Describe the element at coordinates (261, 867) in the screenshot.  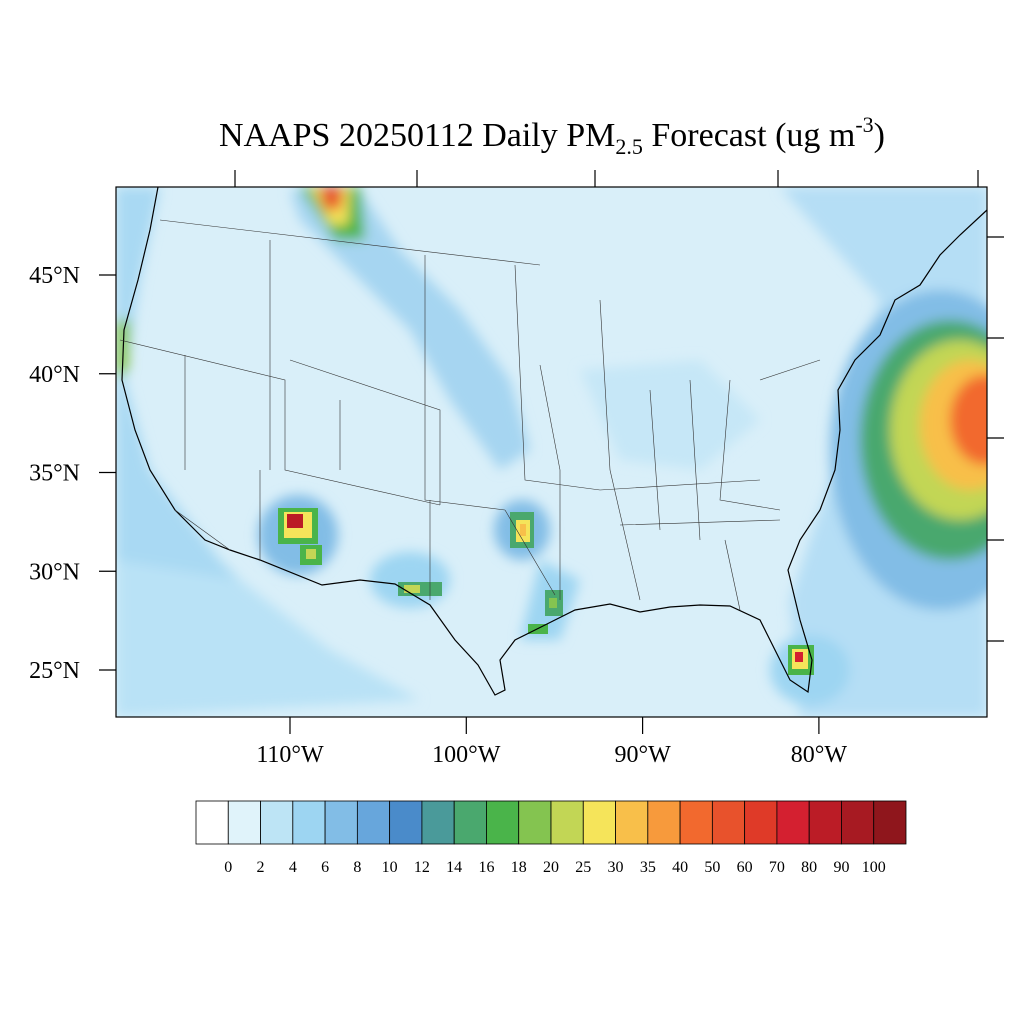
I see `colorbar-label: 2` at that location.